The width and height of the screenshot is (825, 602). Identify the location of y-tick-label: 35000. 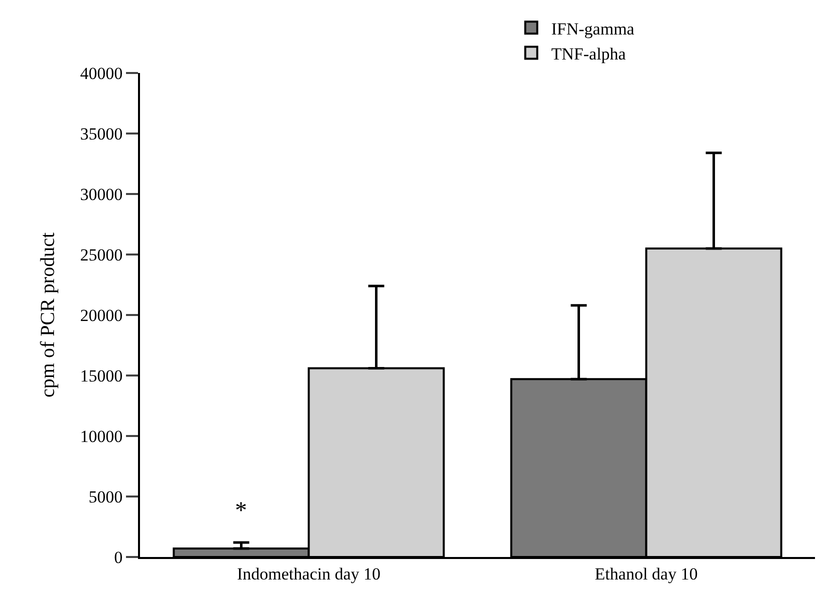
(101, 134).